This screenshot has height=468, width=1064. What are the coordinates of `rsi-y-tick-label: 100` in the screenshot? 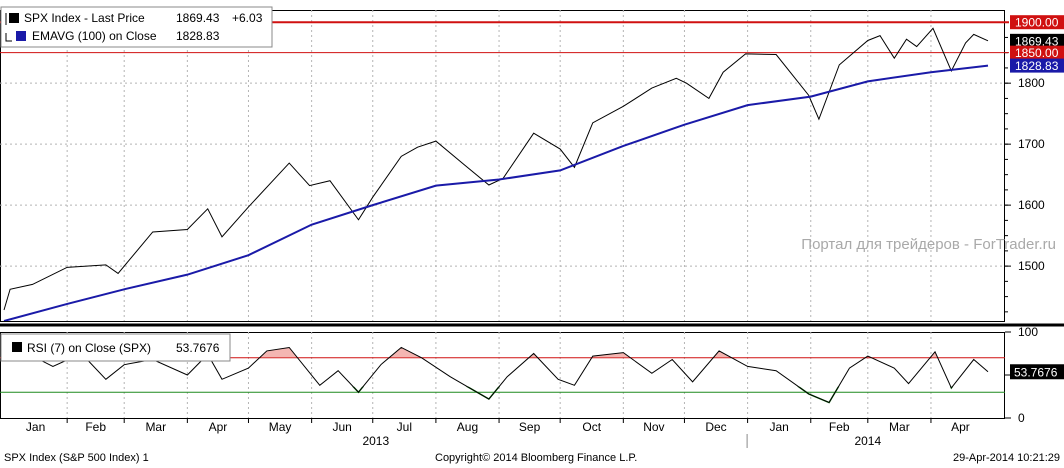 It's located at (1028, 332).